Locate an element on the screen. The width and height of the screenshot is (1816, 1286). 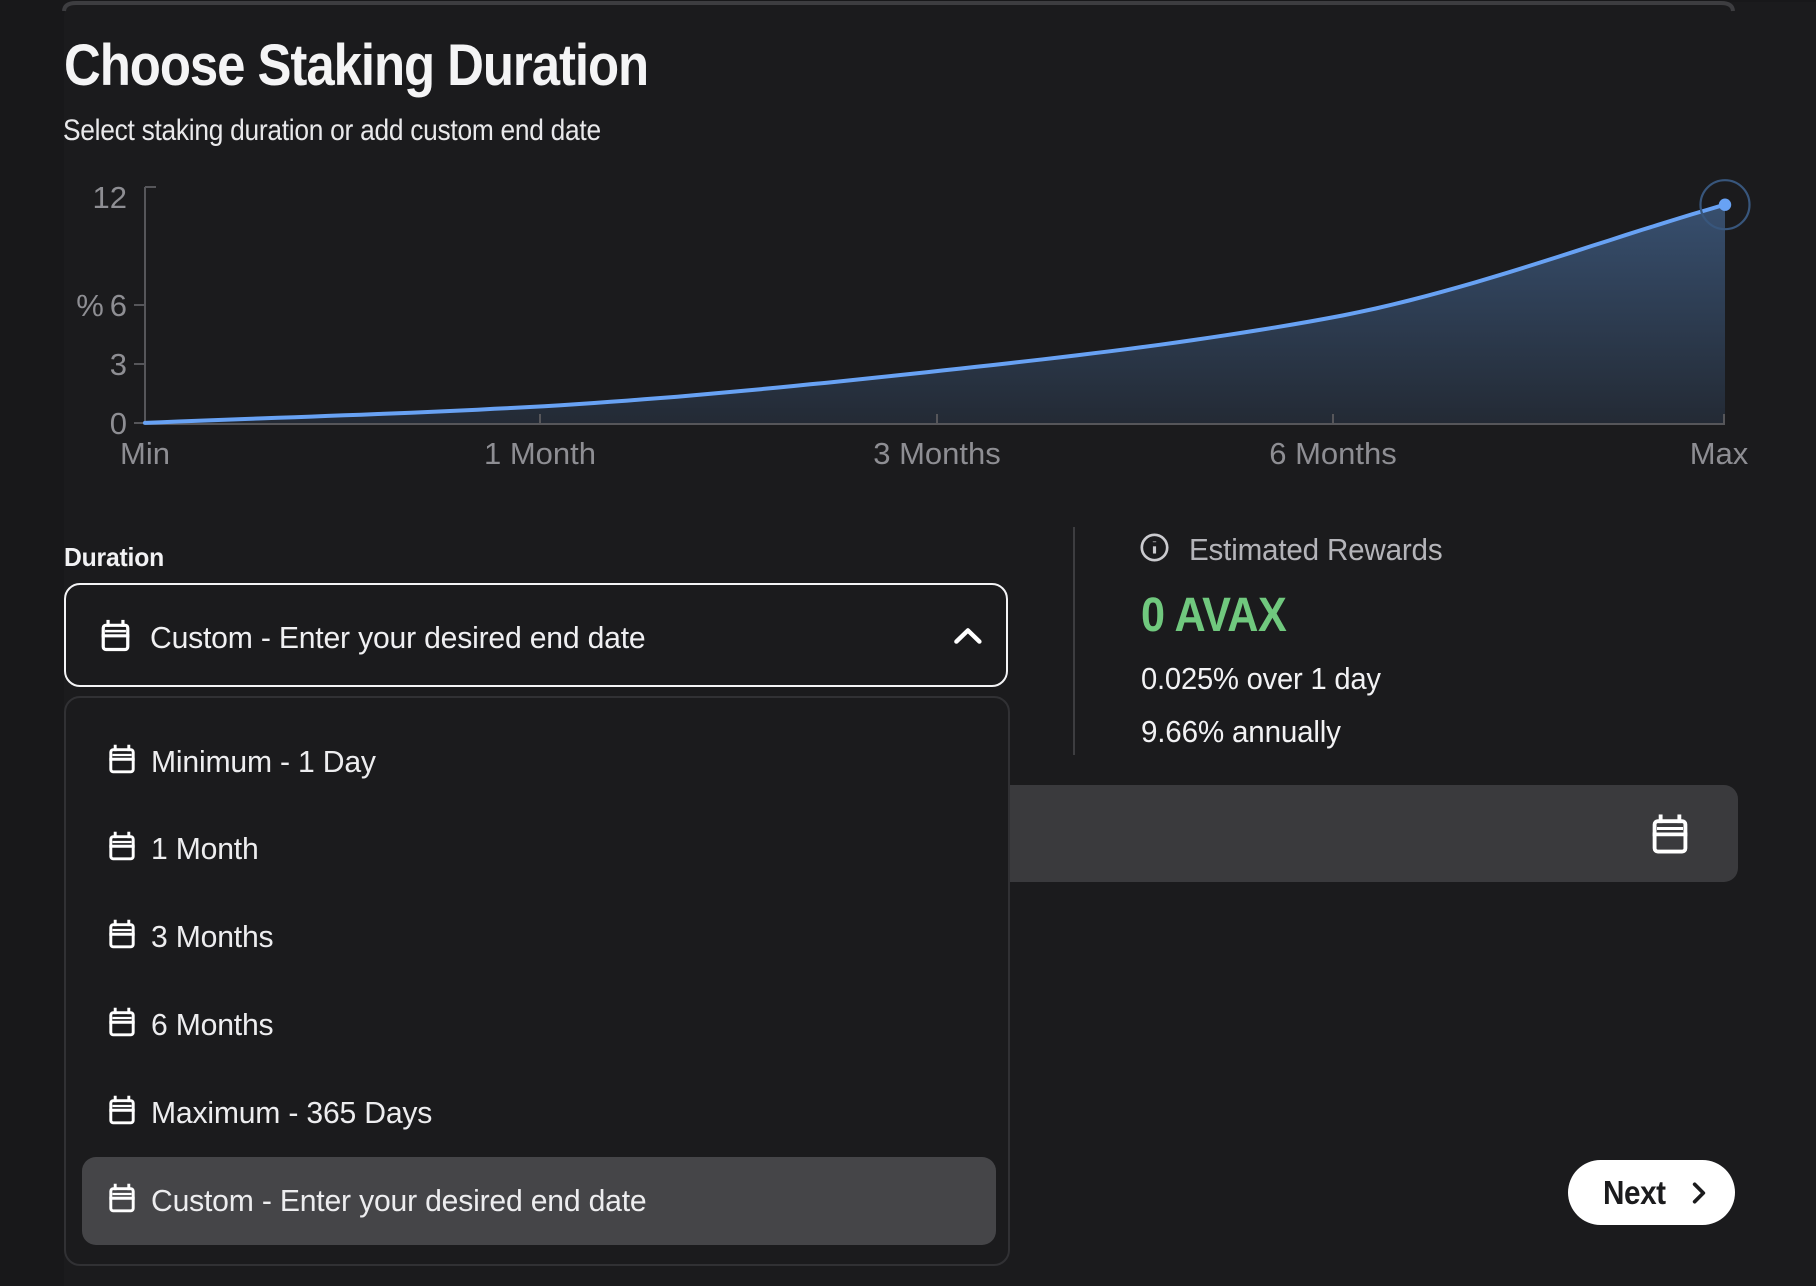
svg-text: 1 Month is located at coordinates (540, 453).